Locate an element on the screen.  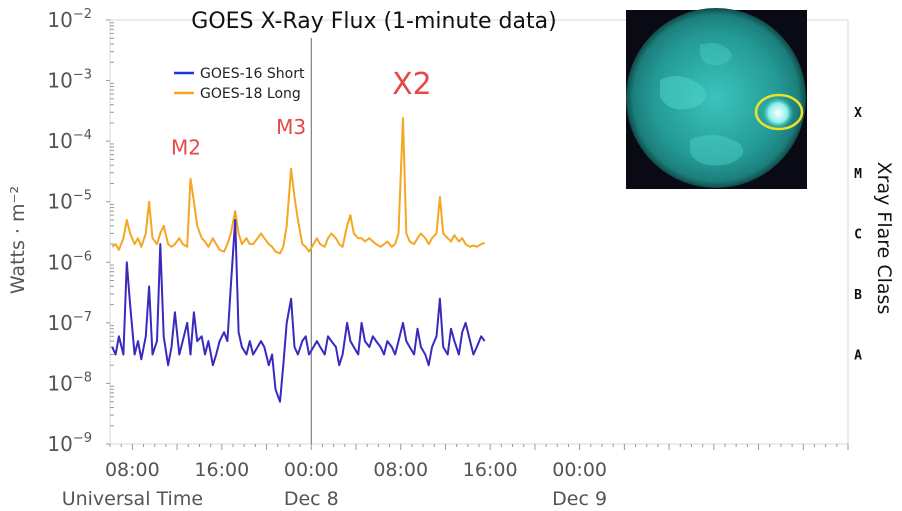
sun-active-region-a is located at coordinates (683, 93).